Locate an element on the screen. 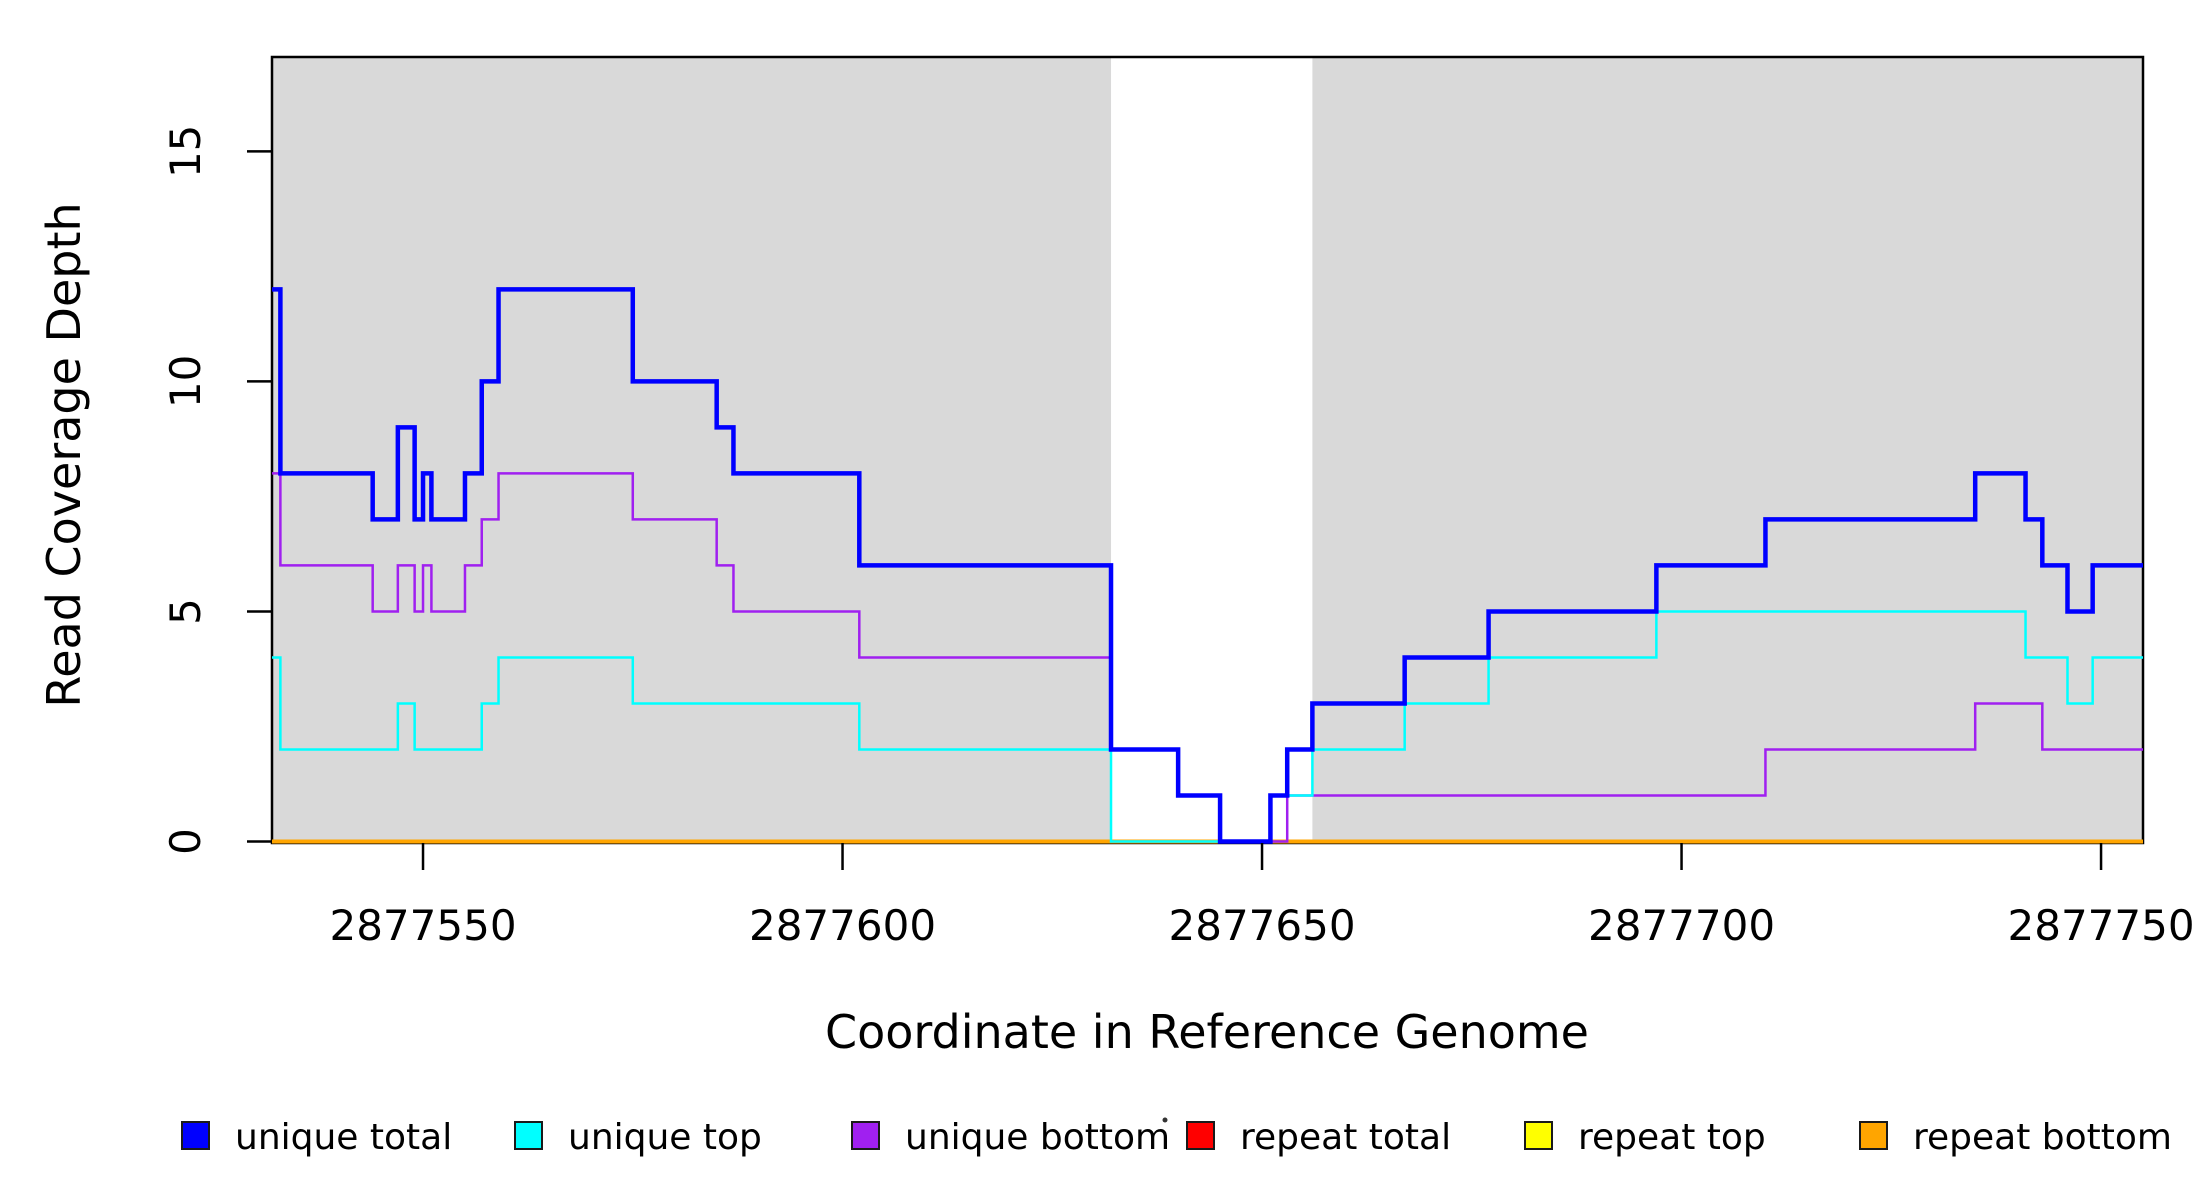 The height and width of the screenshot is (1204, 2200). legend-item: repeat top is located at coordinates (1645, 1137).